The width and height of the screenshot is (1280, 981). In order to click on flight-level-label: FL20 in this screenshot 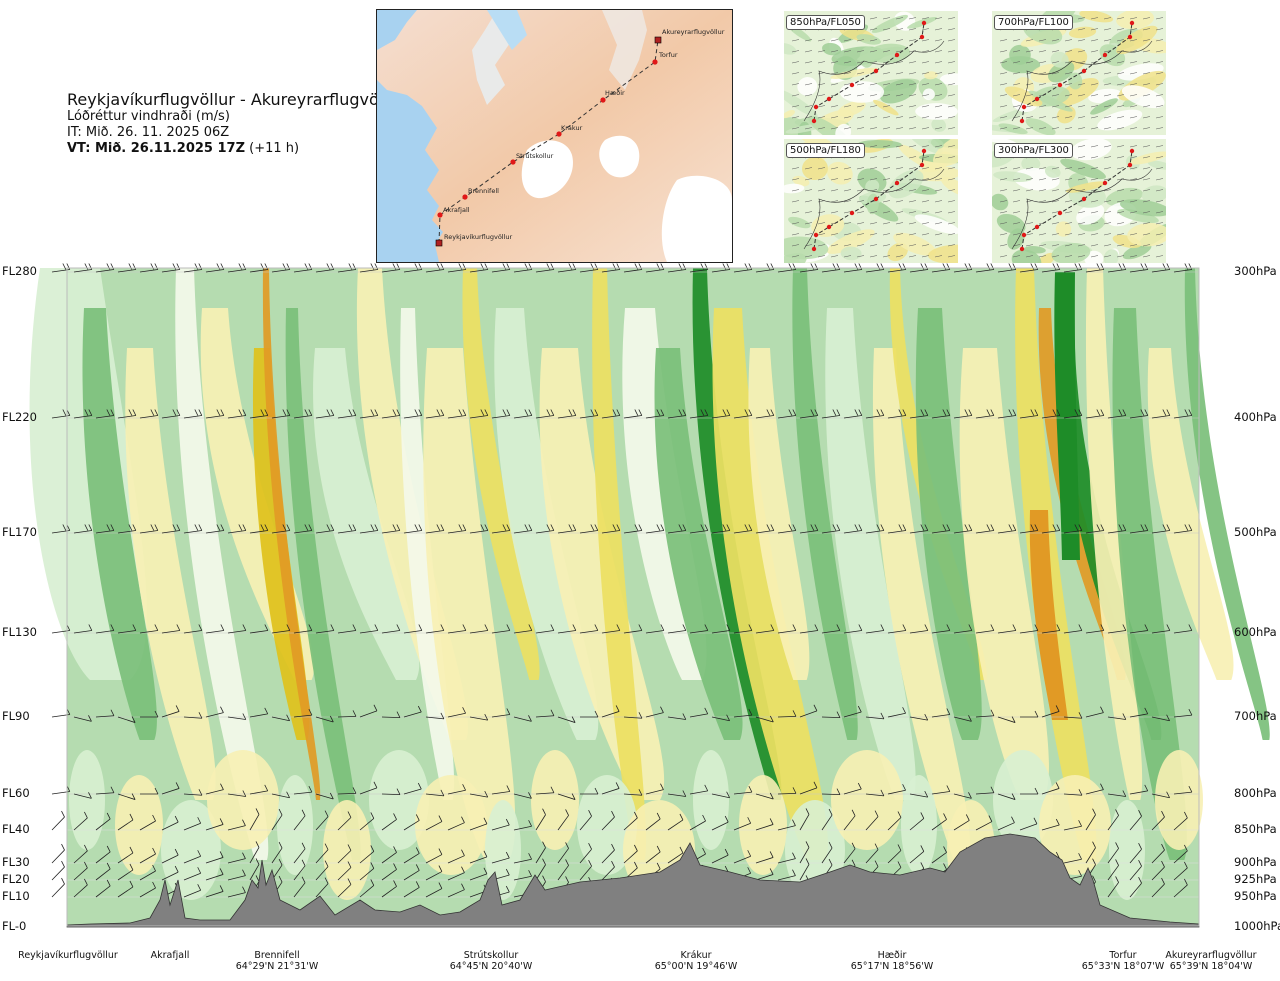, I will do `click(16, 879)`.